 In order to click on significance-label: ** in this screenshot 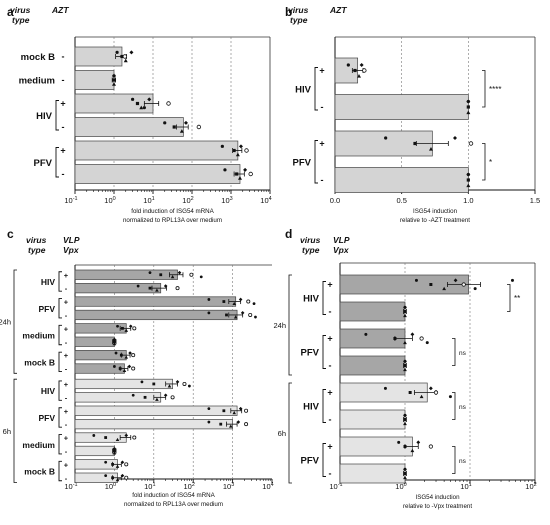, I will do `click(517, 298)`.